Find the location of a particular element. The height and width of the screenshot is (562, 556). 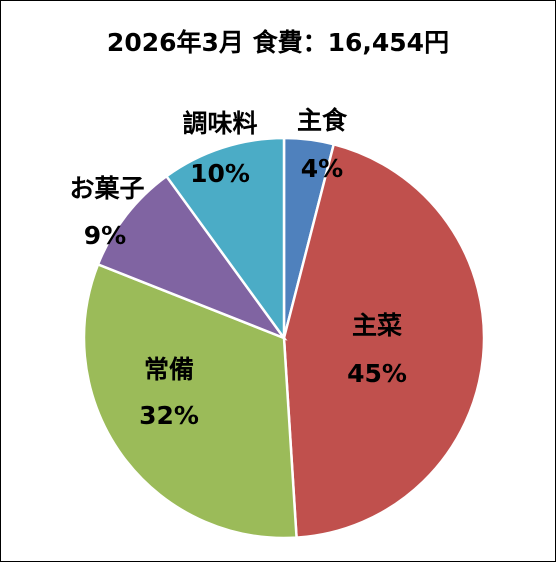

slice-percent-label: 10% is located at coordinates (220, 173).